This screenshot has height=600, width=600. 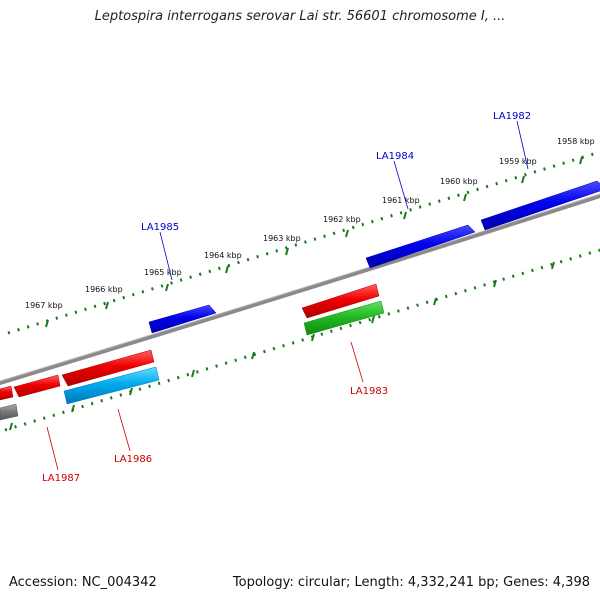 I want to click on gene-label-la1984: LA1984, so click(x=395, y=156).